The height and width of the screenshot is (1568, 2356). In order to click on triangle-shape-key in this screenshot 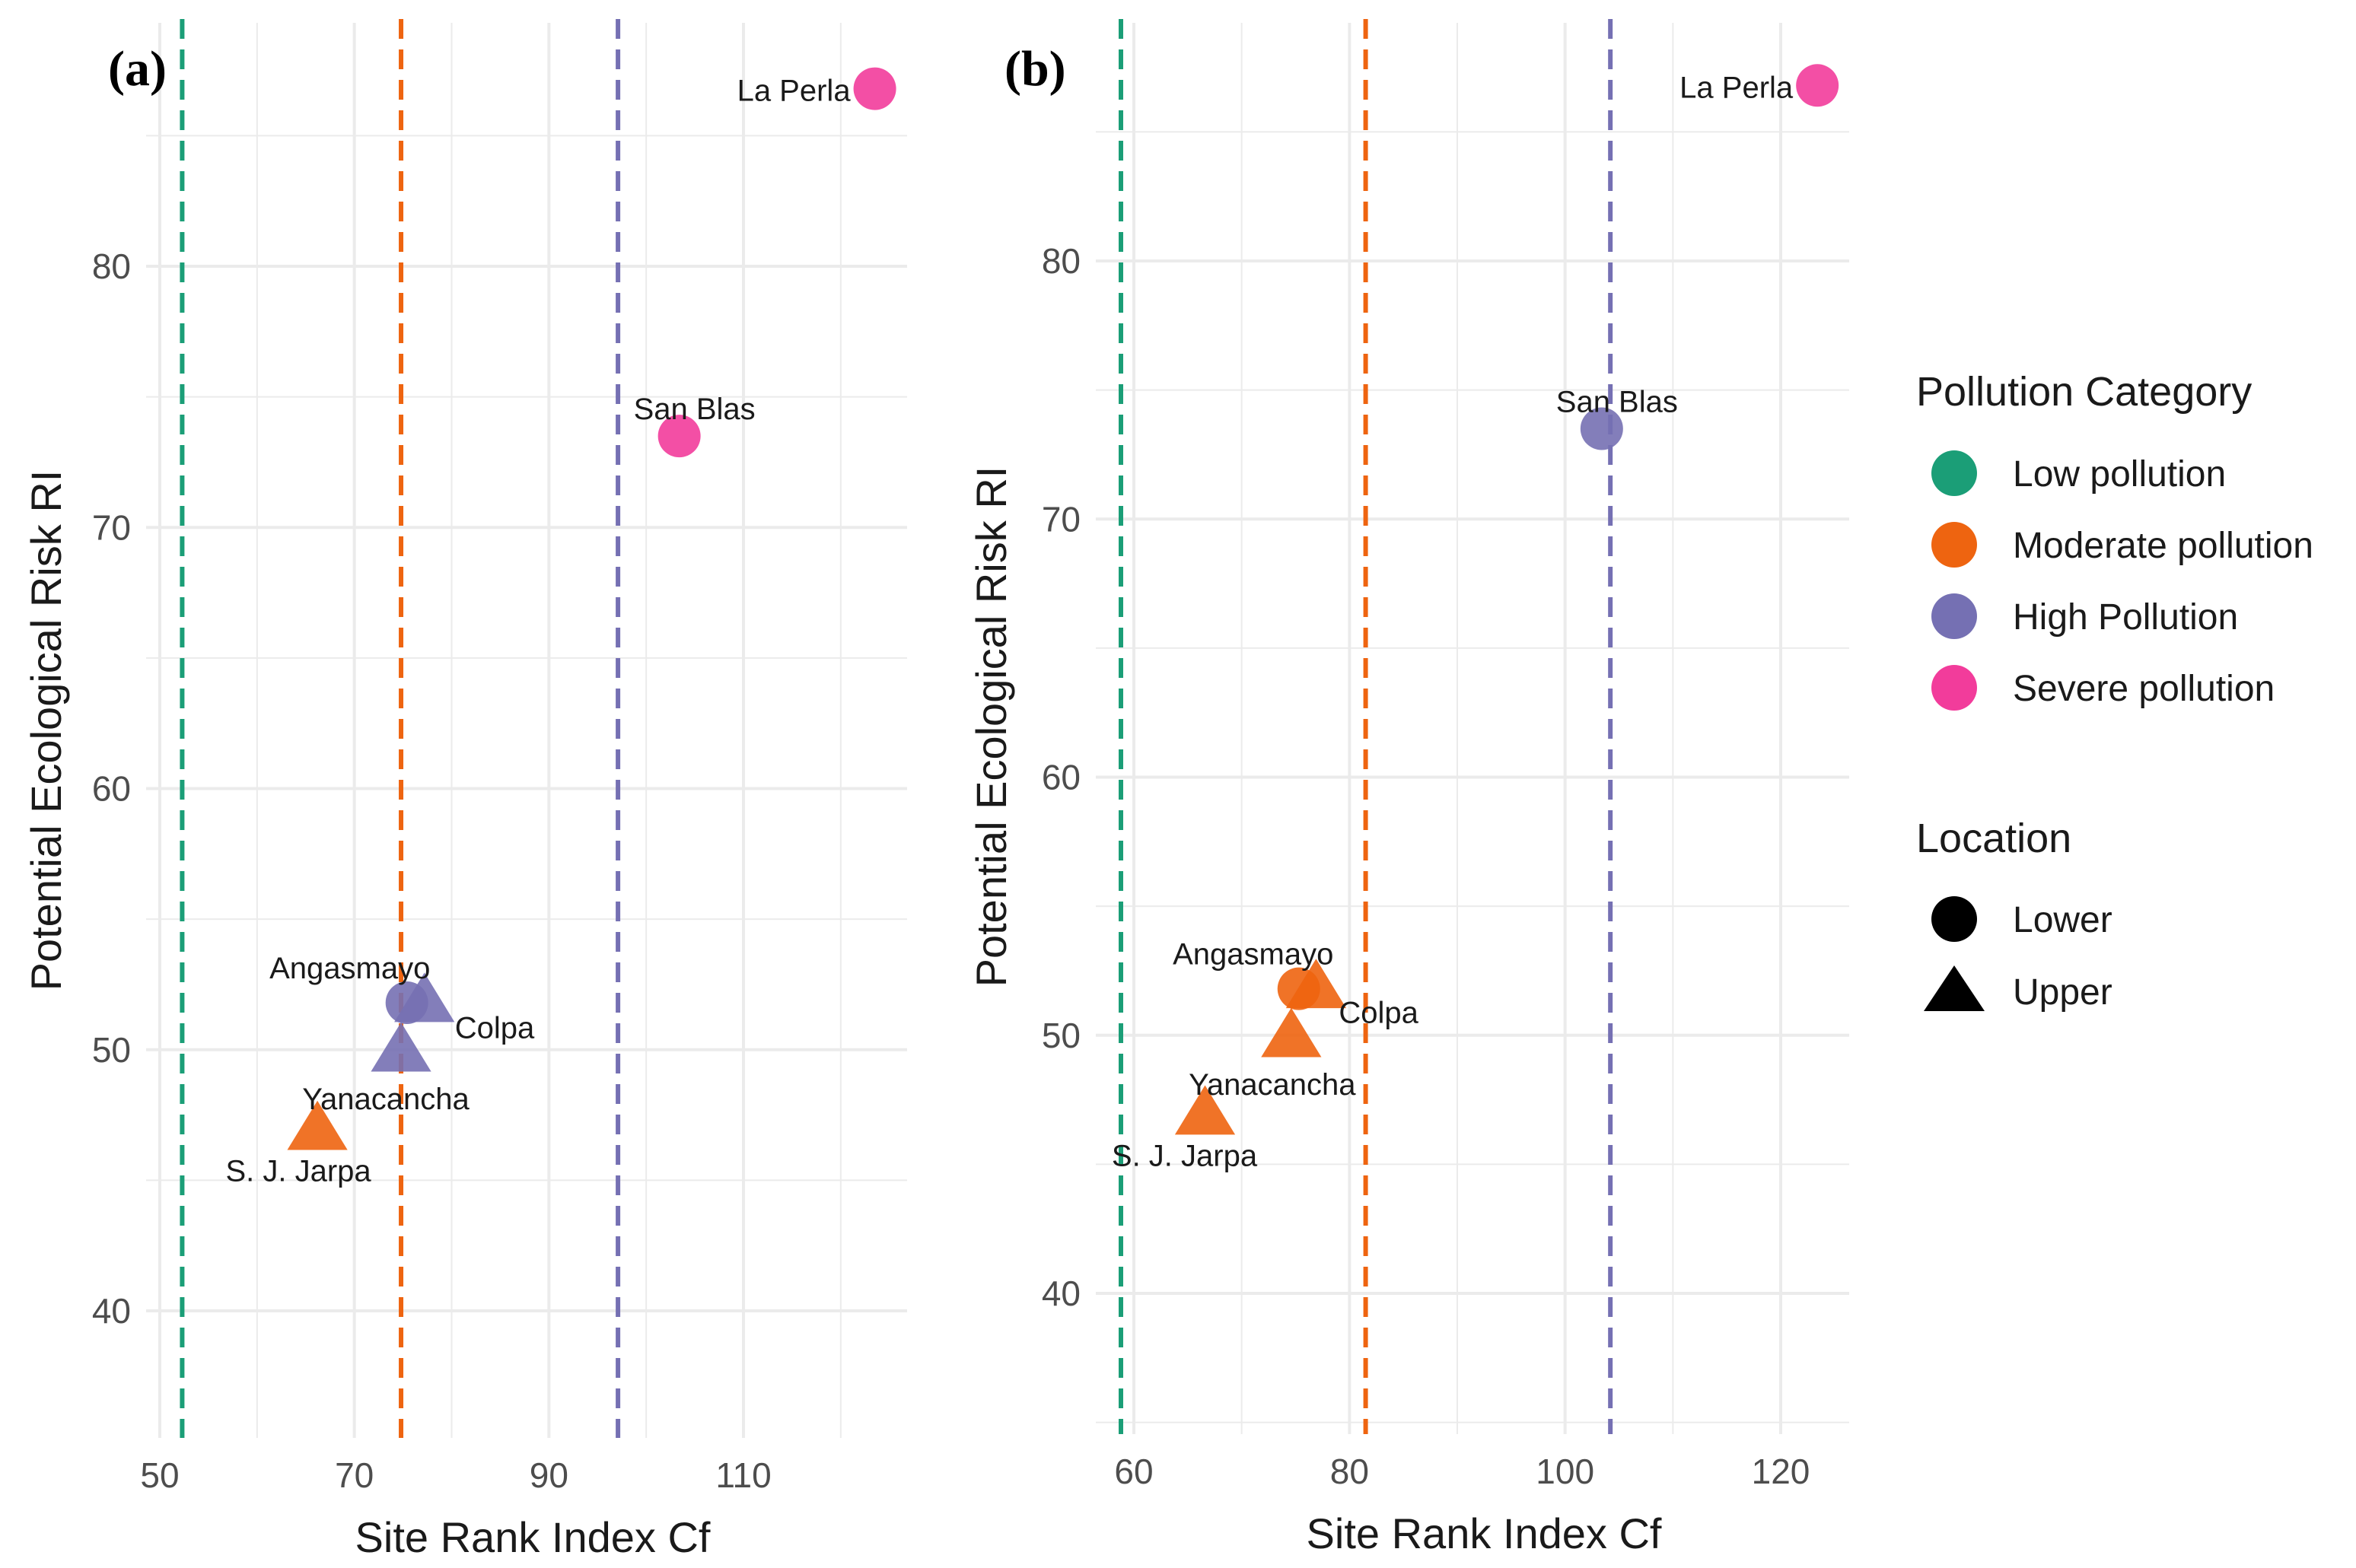, I will do `click(1954, 988)`.